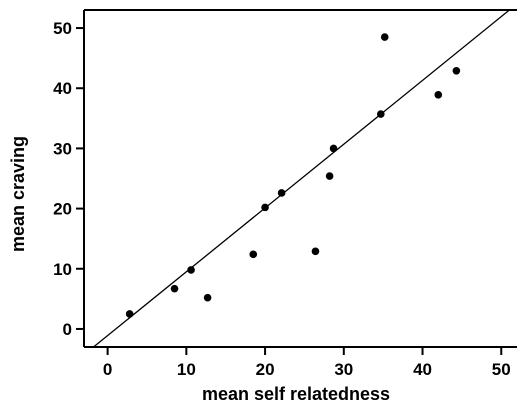  I want to click on x-axis-title: mean self relatedness, so click(296, 394).